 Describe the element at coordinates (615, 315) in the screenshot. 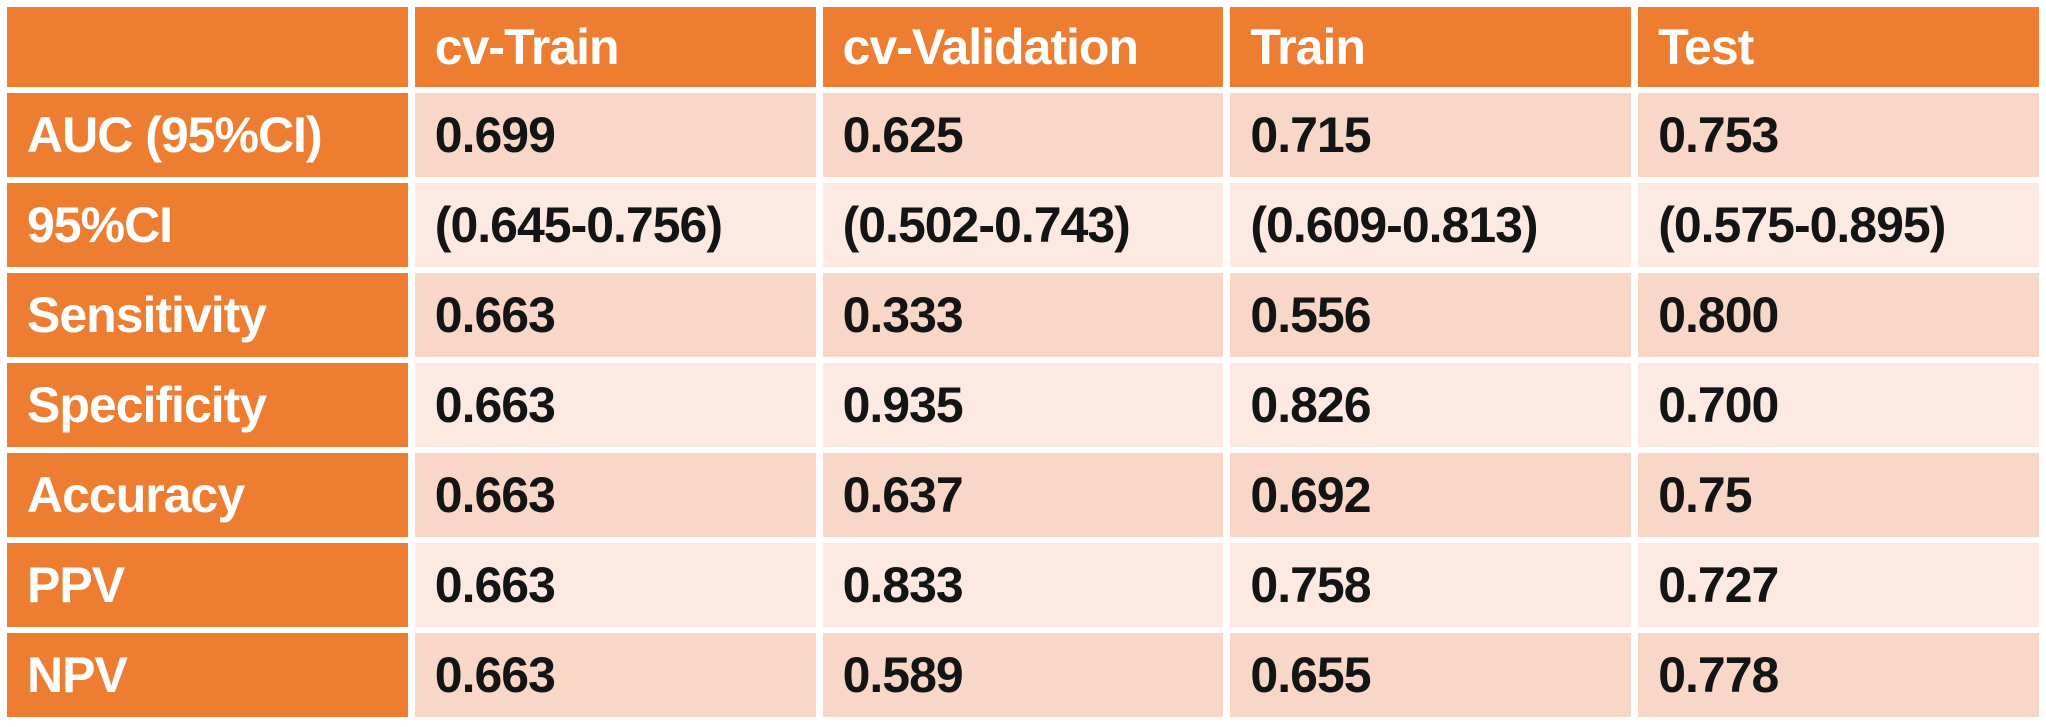

I see `cell-sensitivity-cv-train: 0.663` at that location.